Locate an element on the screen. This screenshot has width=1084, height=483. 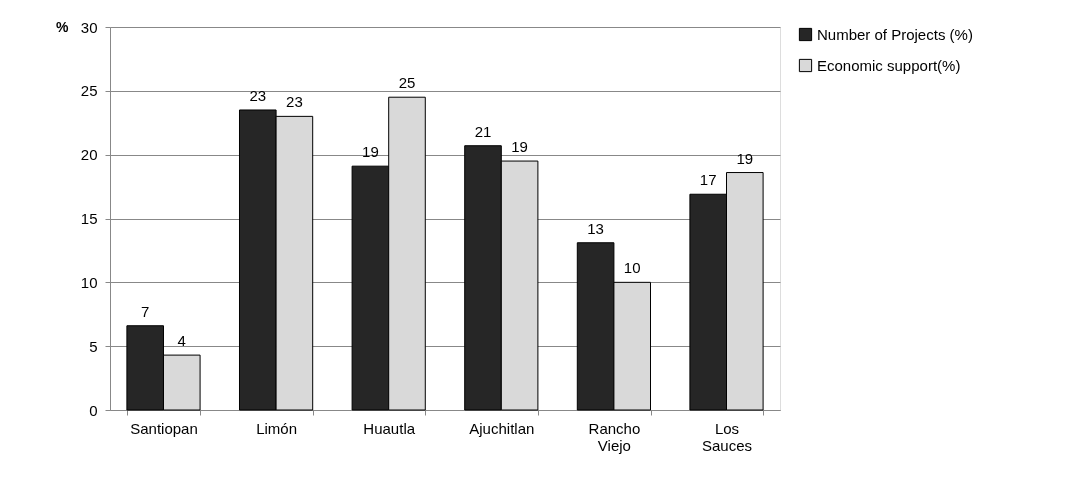
y-tick-label: 5 is located at coordinates (93, 346).